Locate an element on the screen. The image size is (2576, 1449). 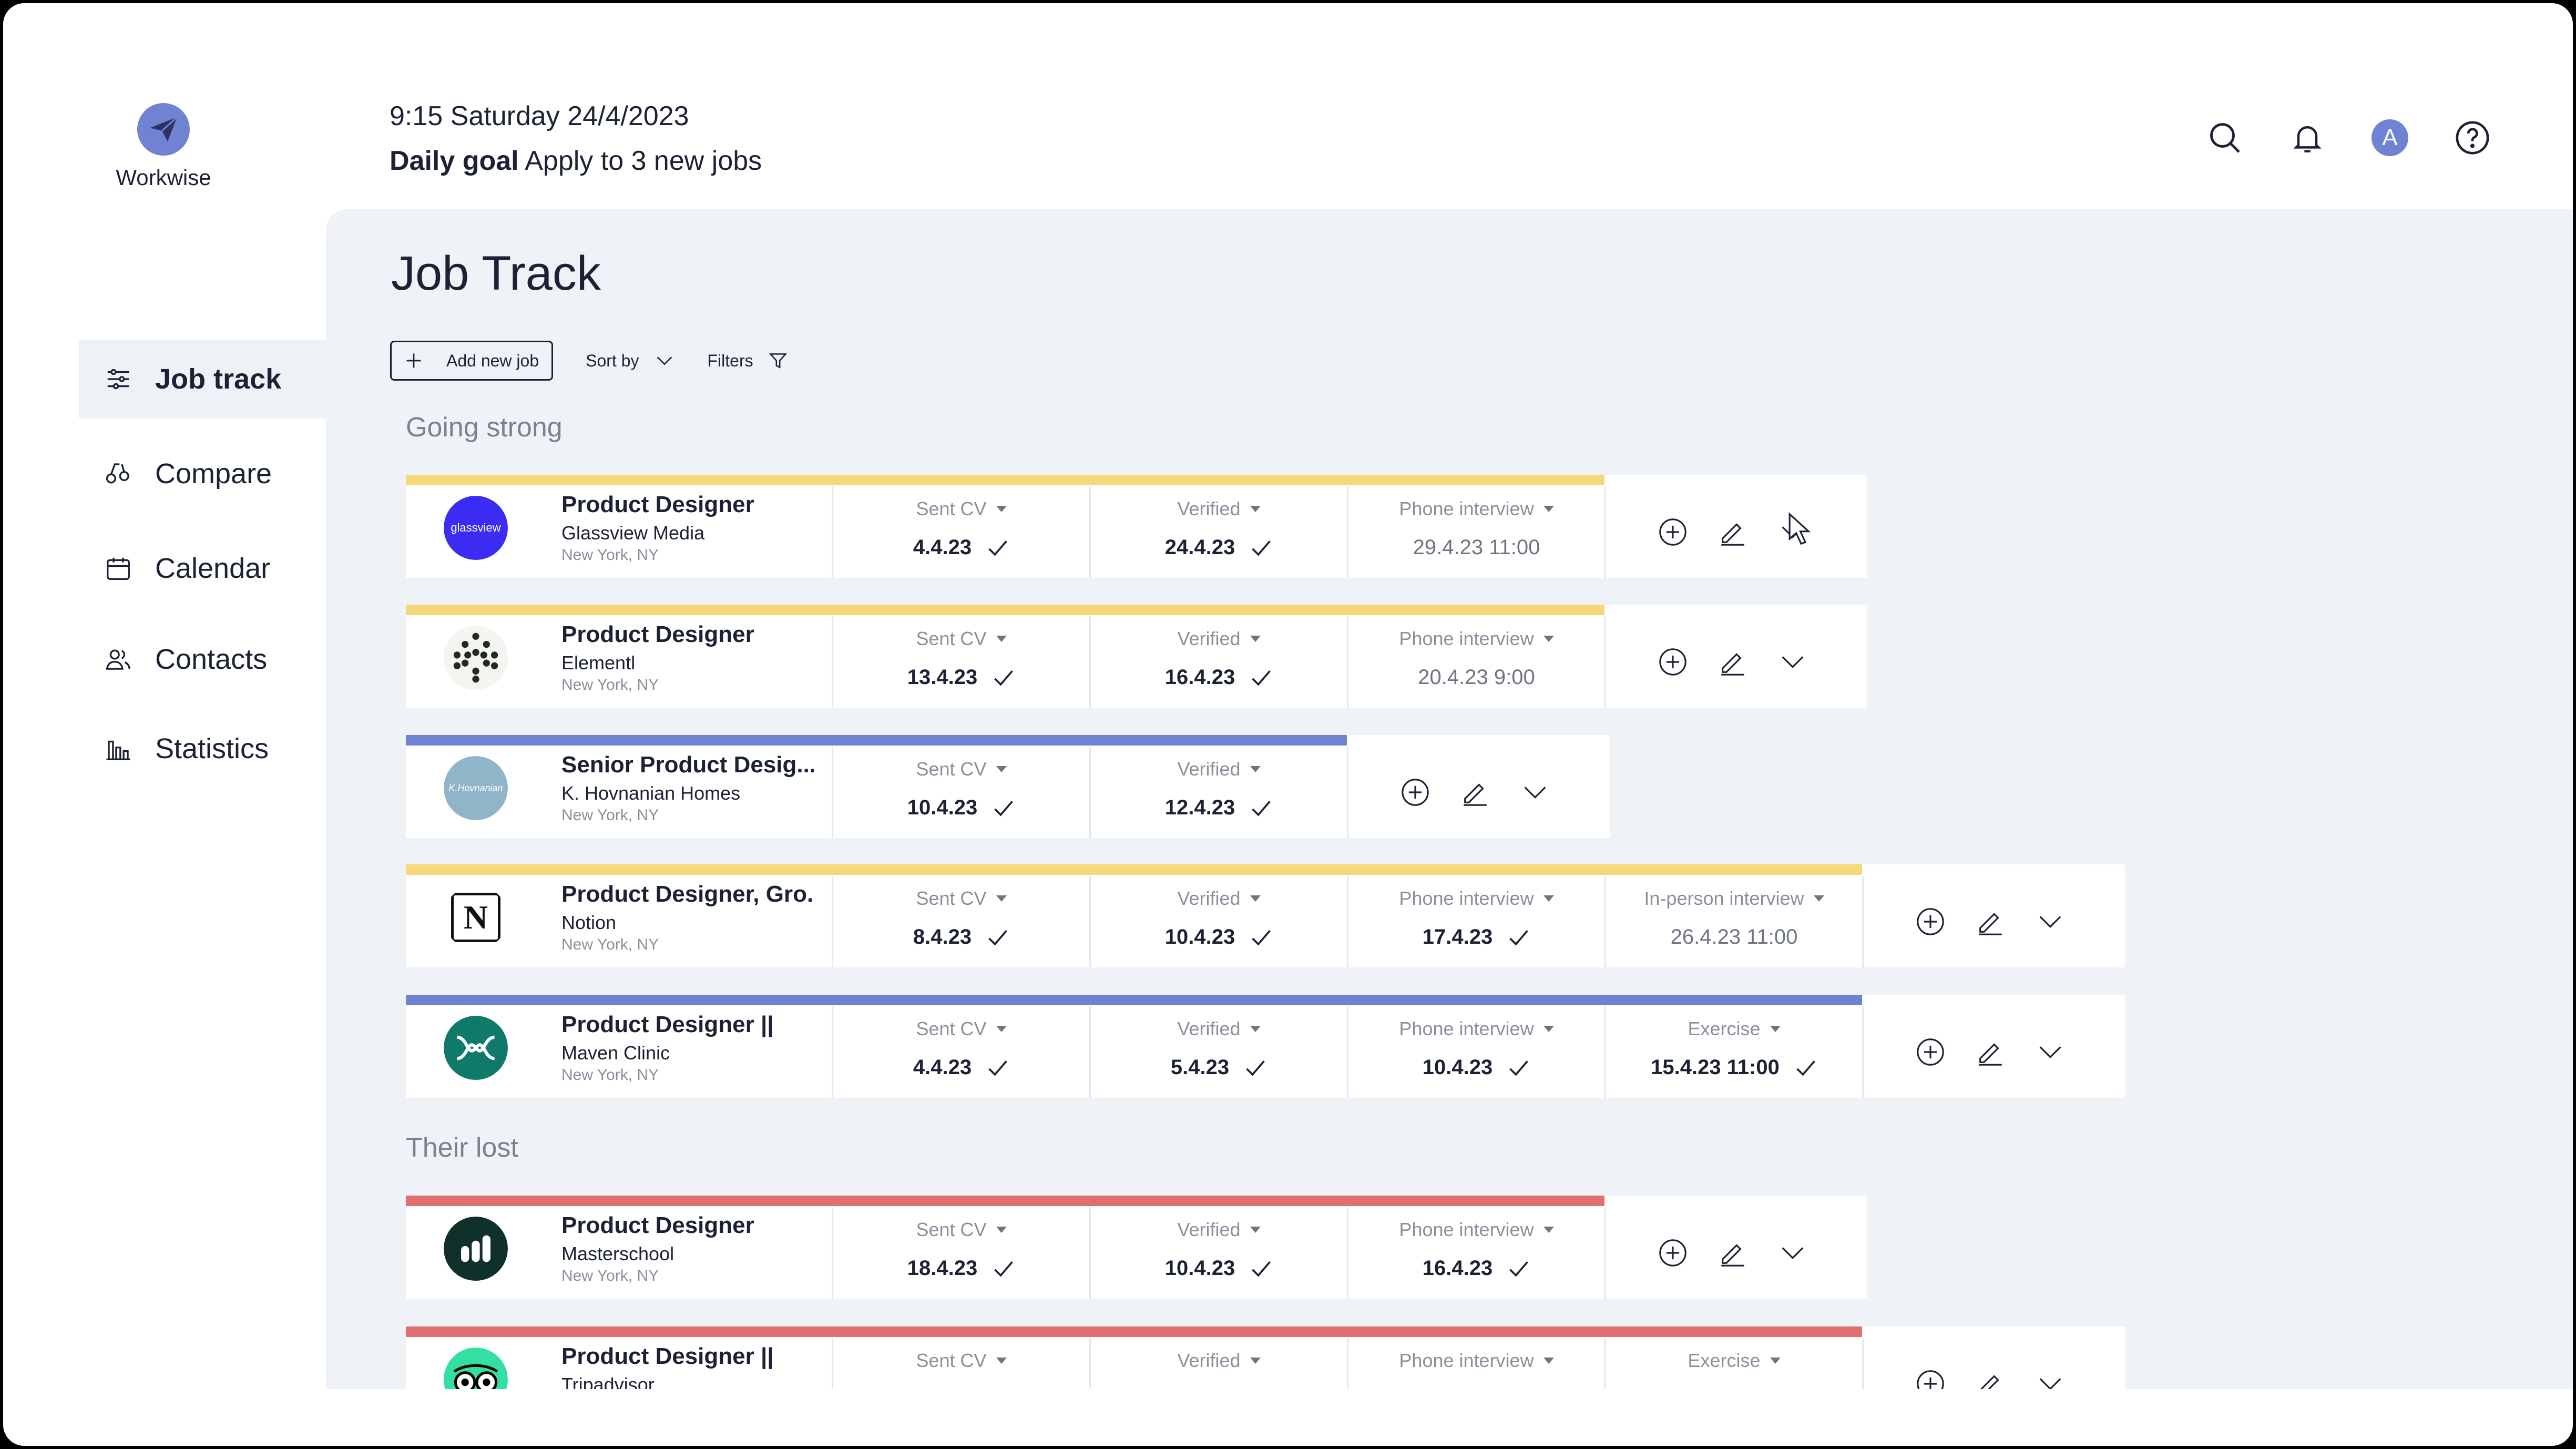
paper-plane-icon is located at coordinates (163, 129).